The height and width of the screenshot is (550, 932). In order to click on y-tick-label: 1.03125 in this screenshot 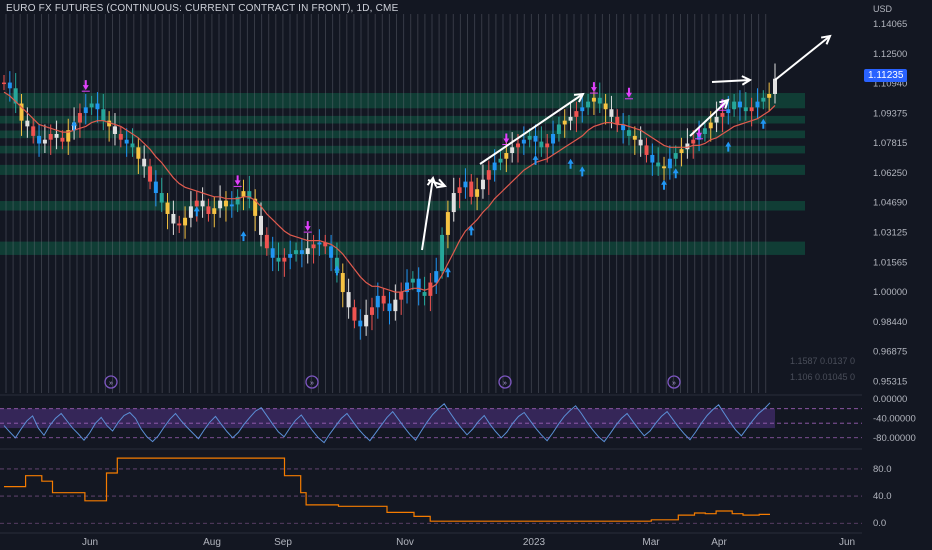, I will do `click(890, 233)`.